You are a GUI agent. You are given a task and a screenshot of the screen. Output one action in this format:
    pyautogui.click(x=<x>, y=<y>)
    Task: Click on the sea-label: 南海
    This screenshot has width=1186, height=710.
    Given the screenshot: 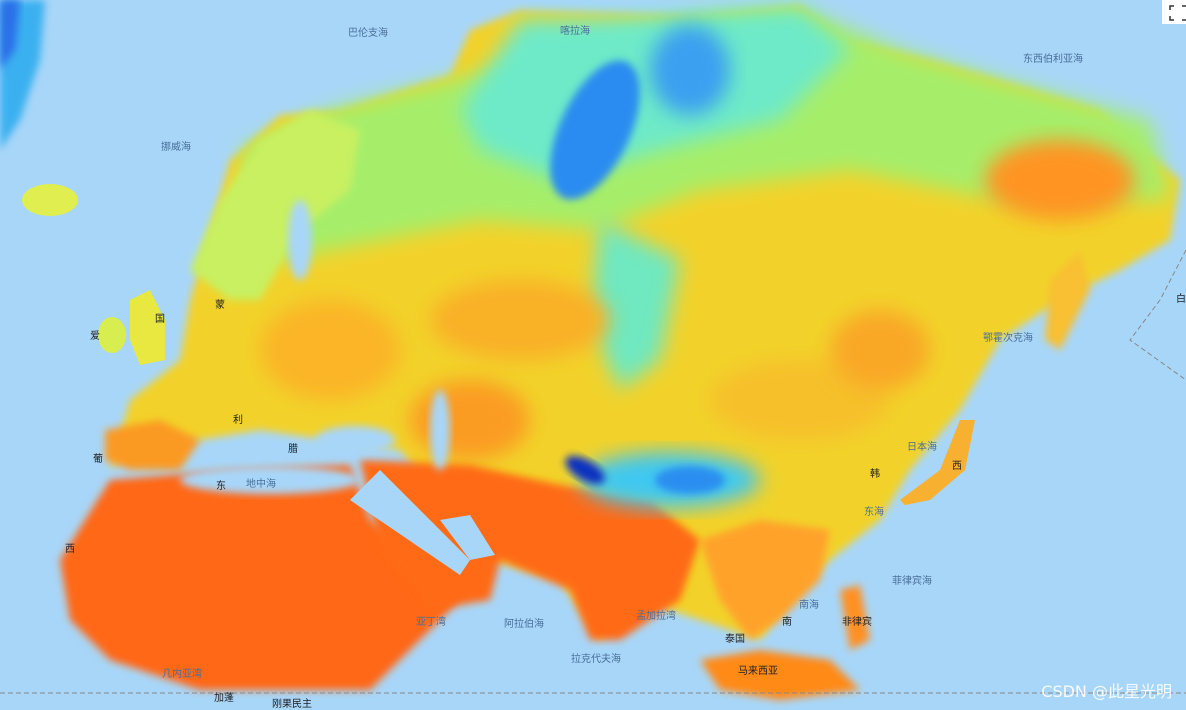 What is the action you would take?
    pyautogui.click(x=809, y=604)
    